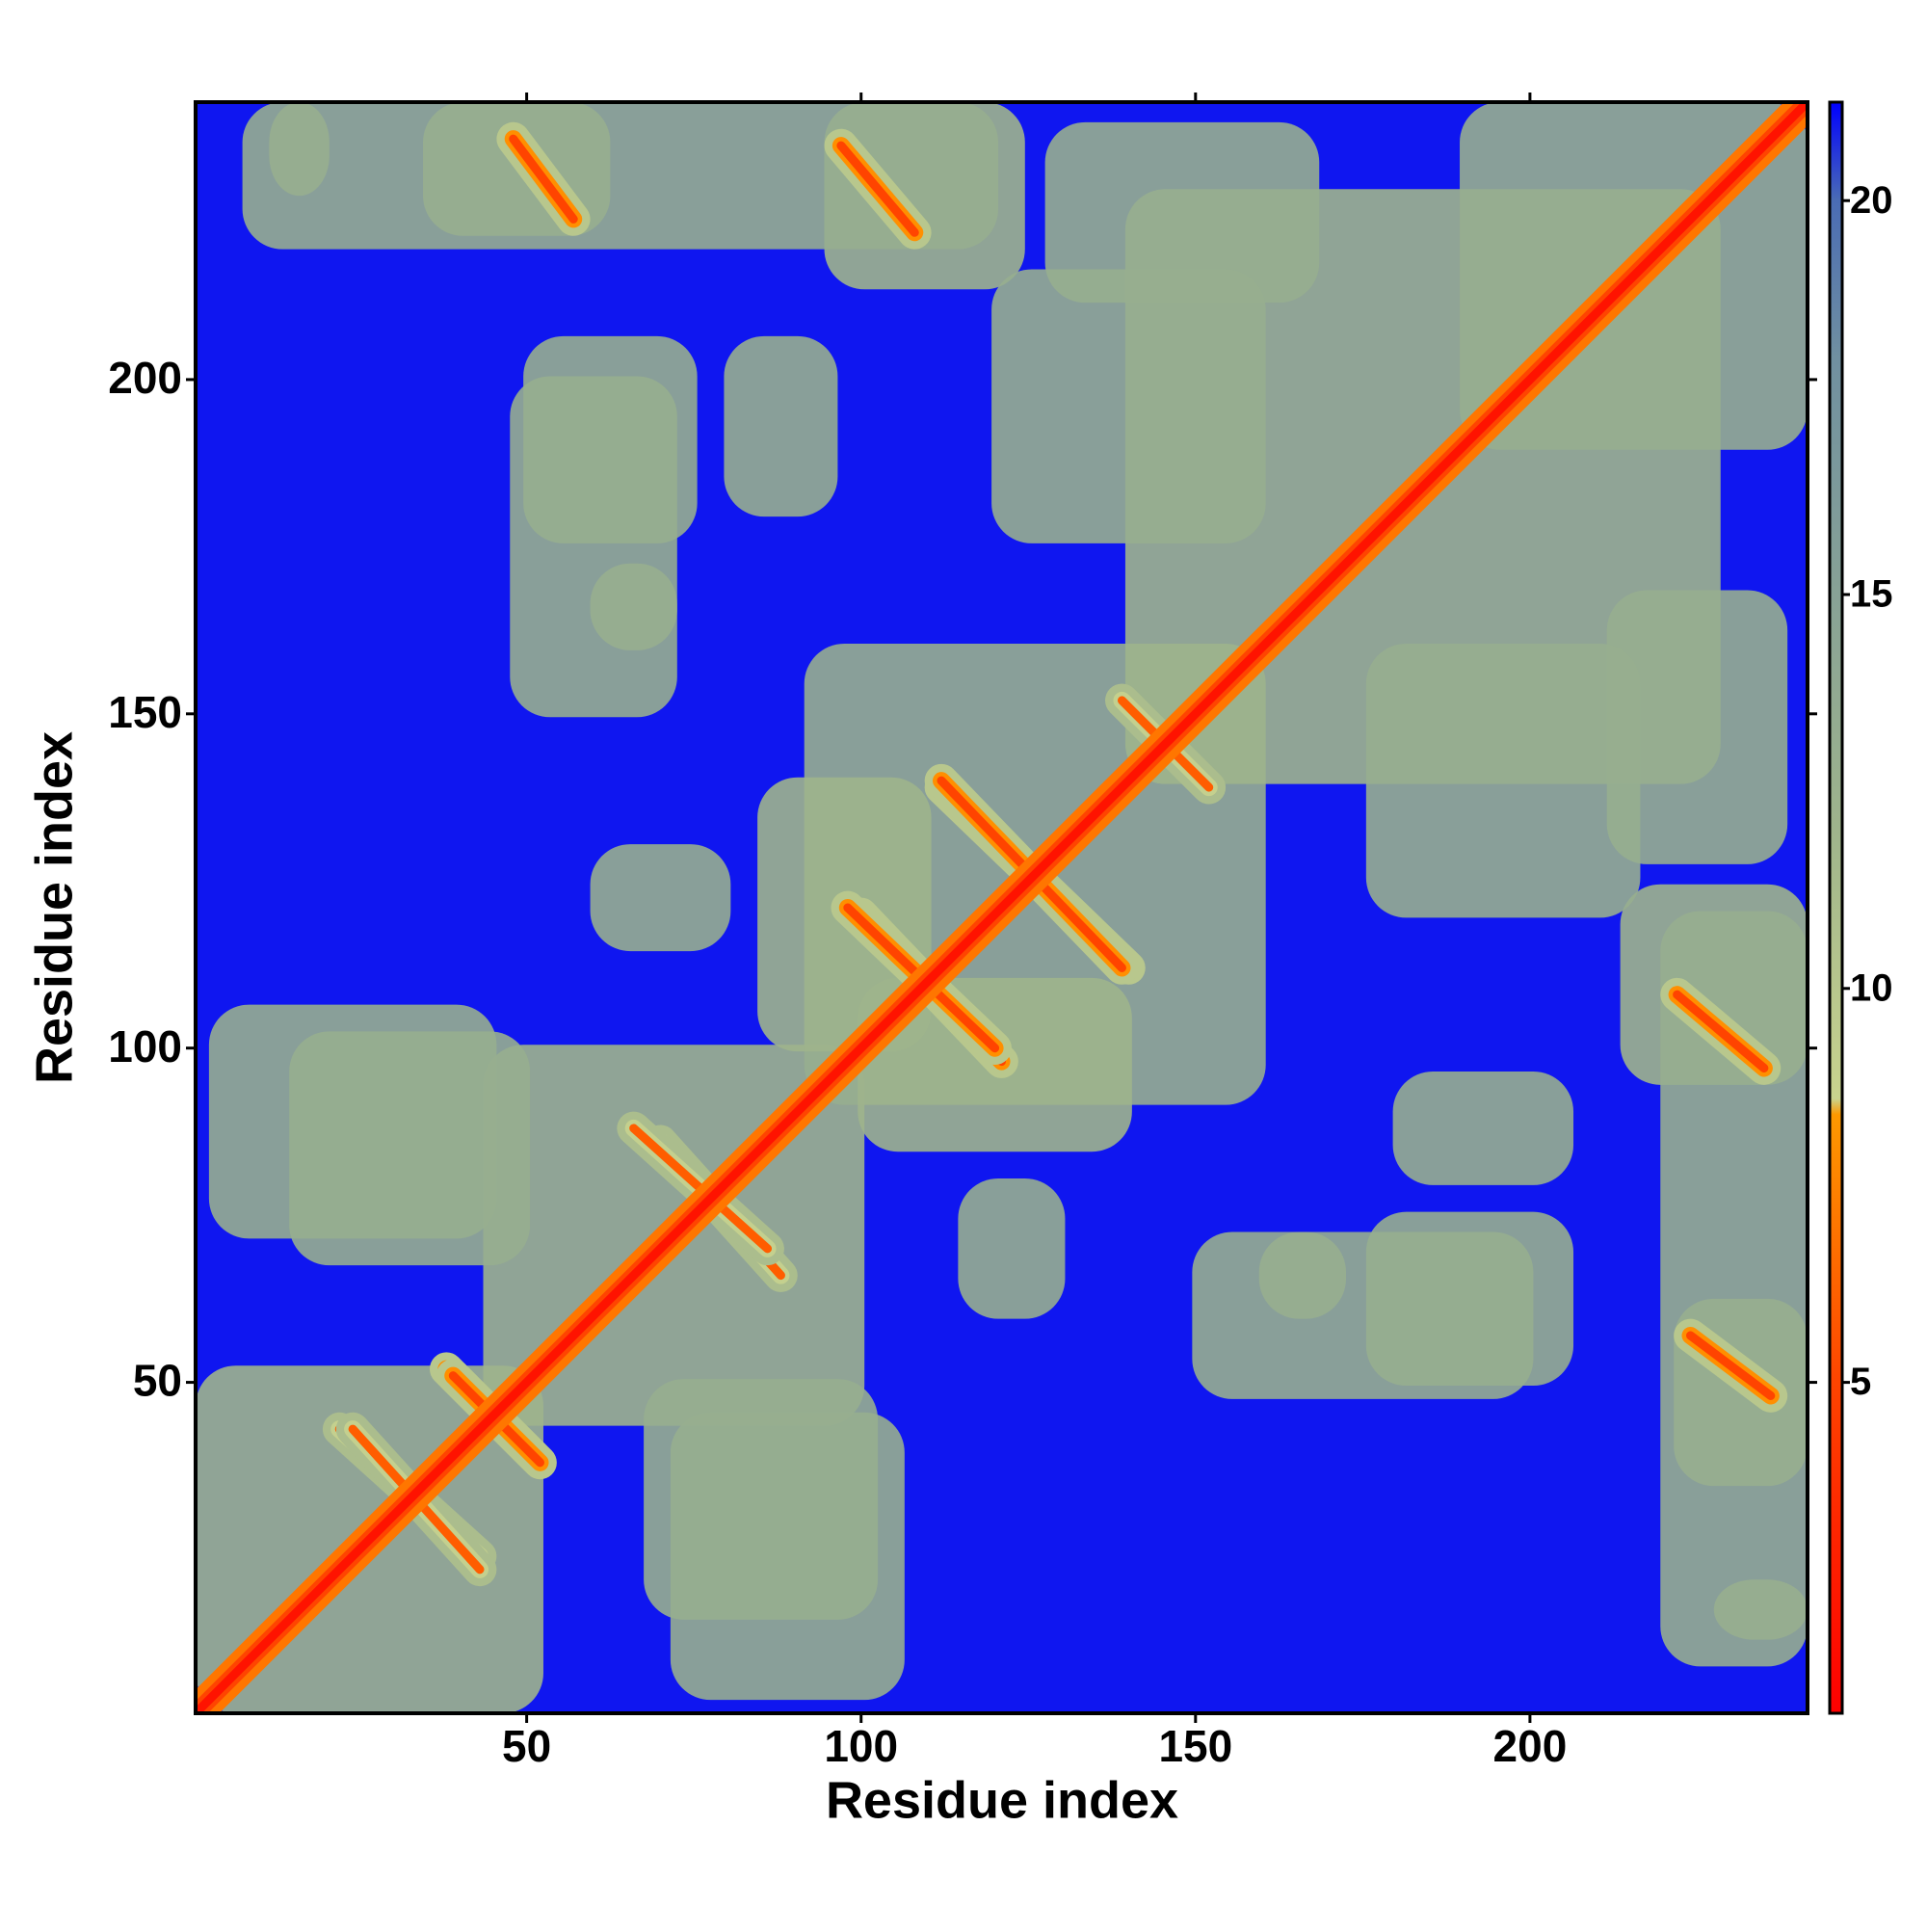  What do you see at coordinates (526, 1746) in the screenshot?
I see `x-tick-label: 50` at bounding box center [526, 1746].